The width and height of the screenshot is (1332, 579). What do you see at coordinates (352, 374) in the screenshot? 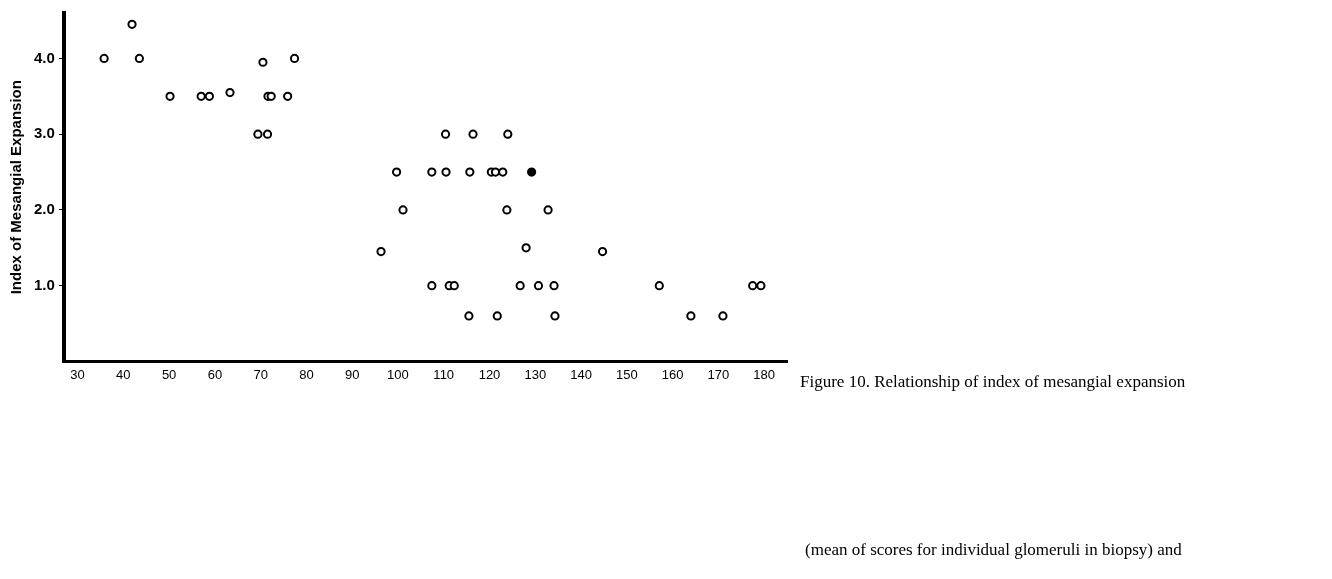
I see `x-tick-label: 90` at bounding box center [352, 374].